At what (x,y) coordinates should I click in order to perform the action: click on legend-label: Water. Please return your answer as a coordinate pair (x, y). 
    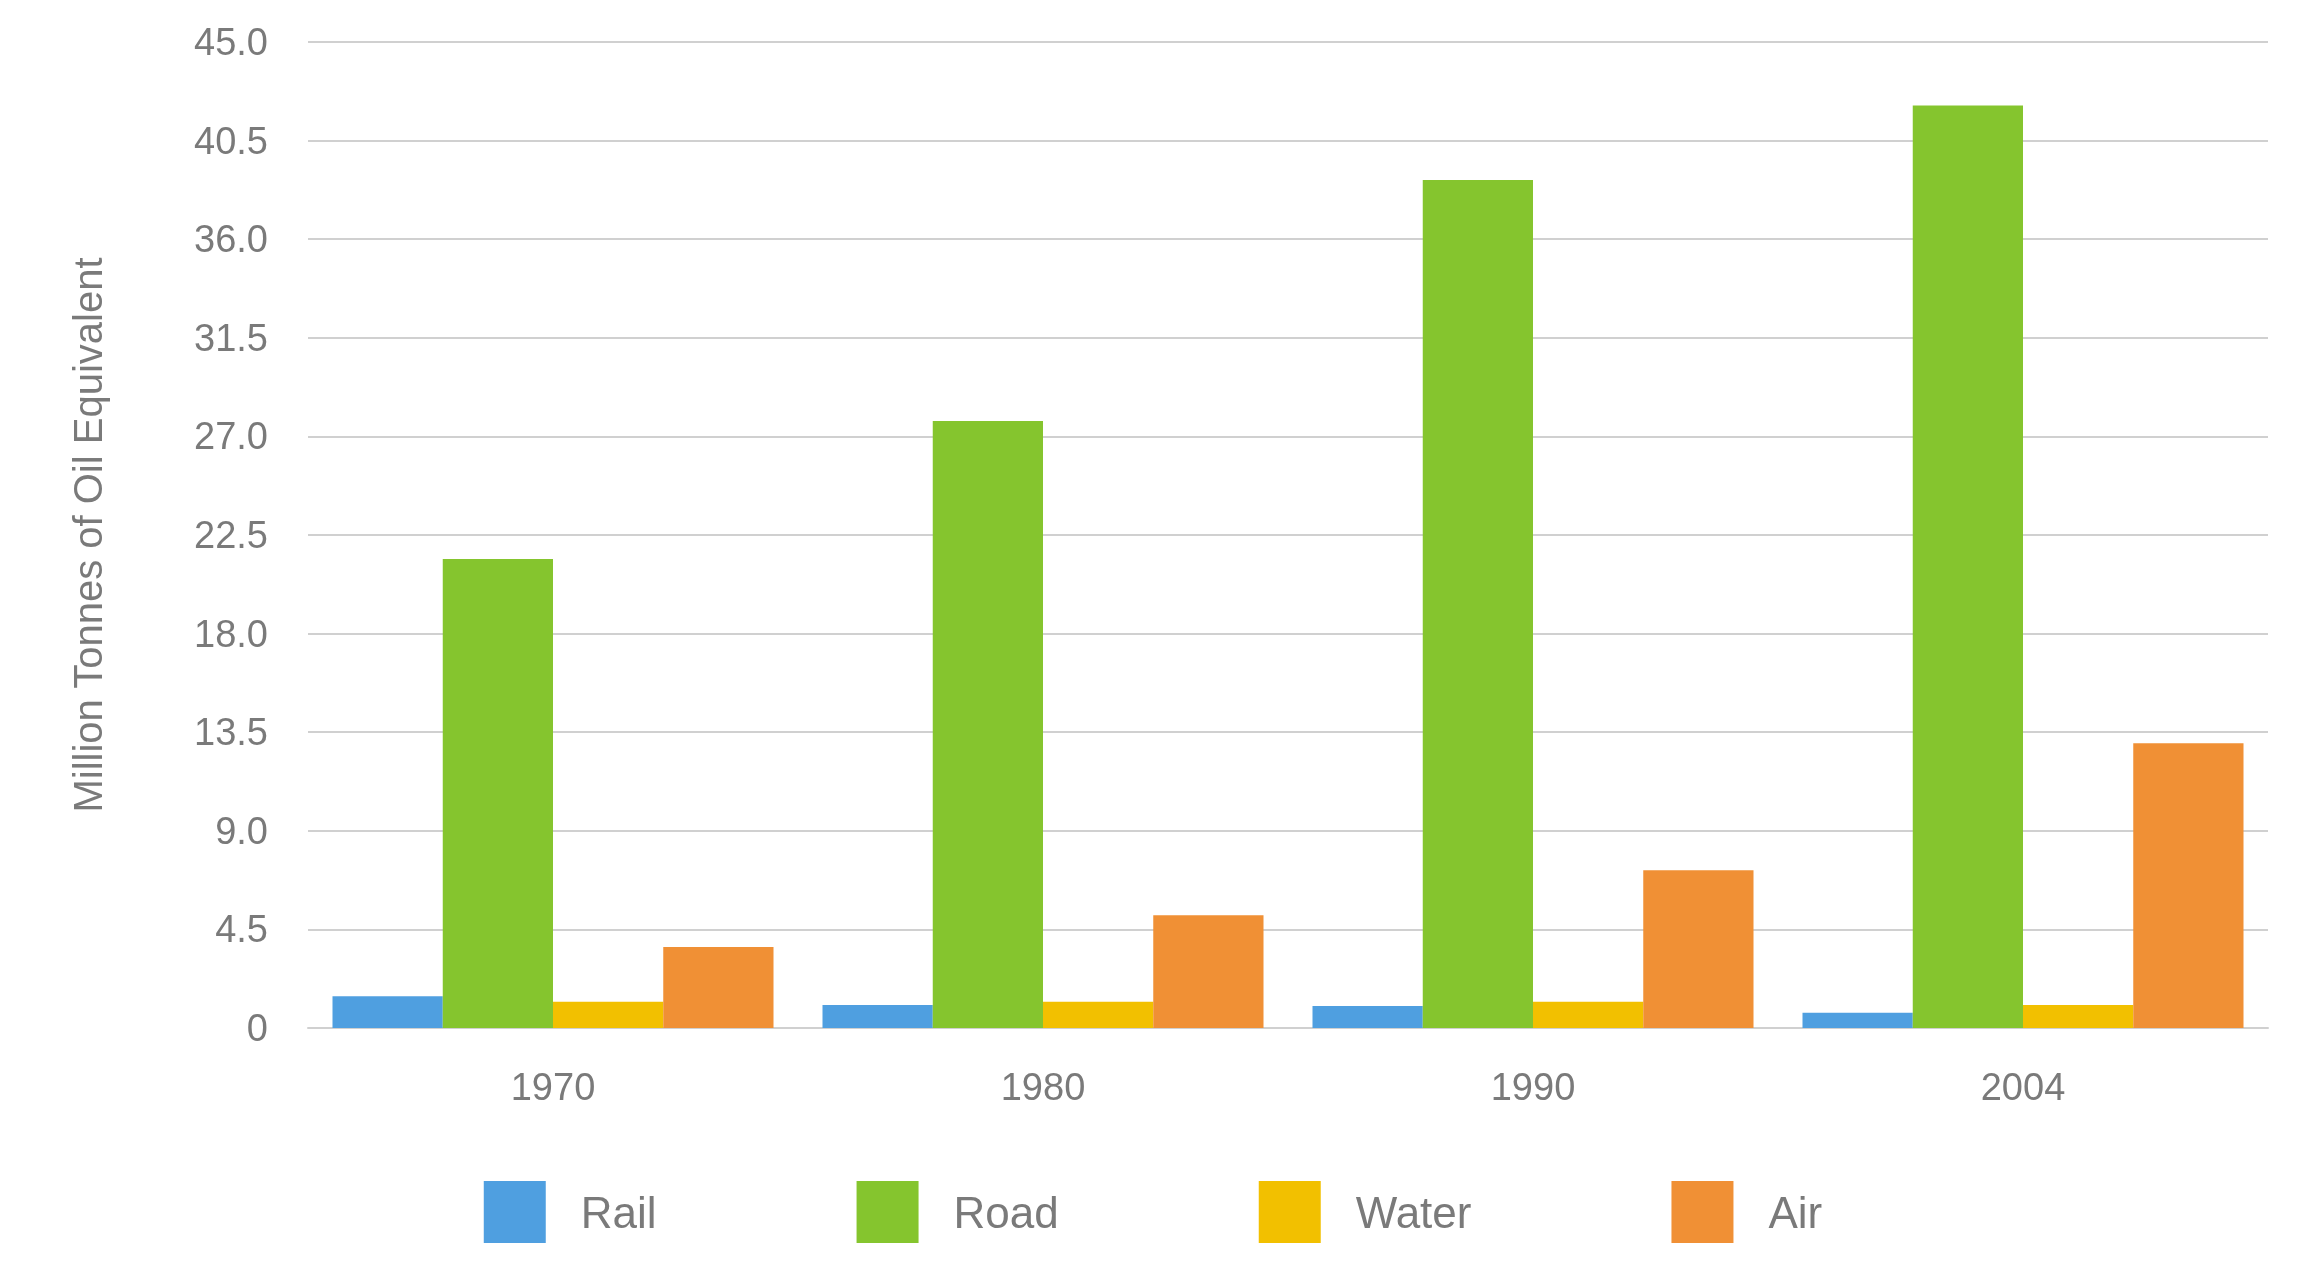
    Looking at the image, I should click on (1413, 1212).